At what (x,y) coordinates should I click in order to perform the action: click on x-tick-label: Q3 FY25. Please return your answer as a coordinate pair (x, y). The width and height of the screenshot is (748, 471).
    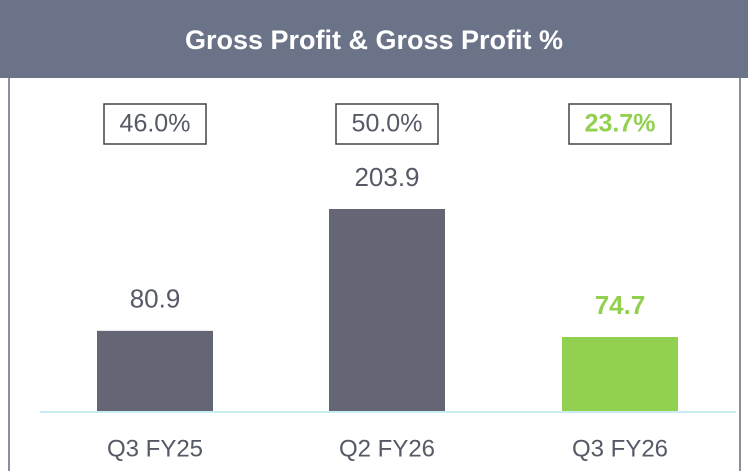
    Looking at the image, I should click on (155, 448).